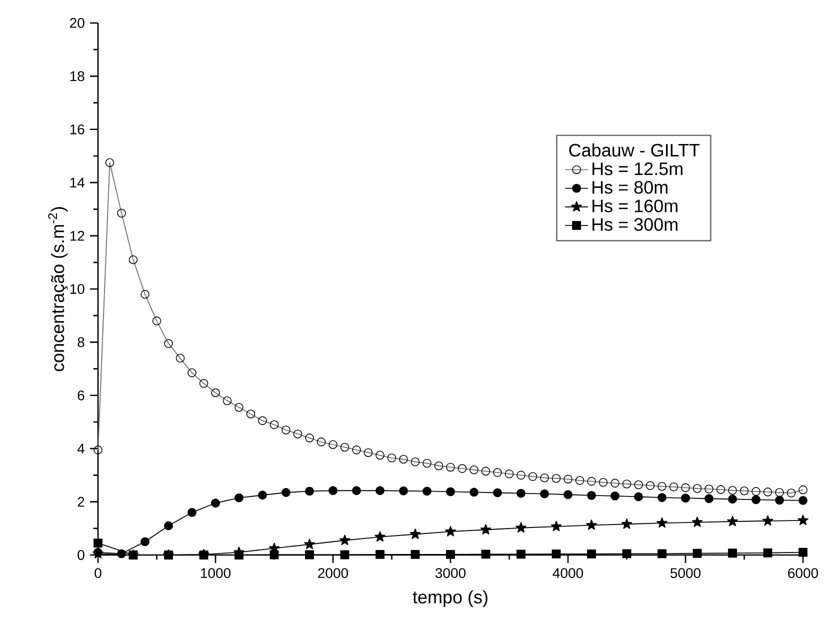  Describe the element at coordinates (81, 342) in the screenshot. I see `y-tick-label: 8` at that location.